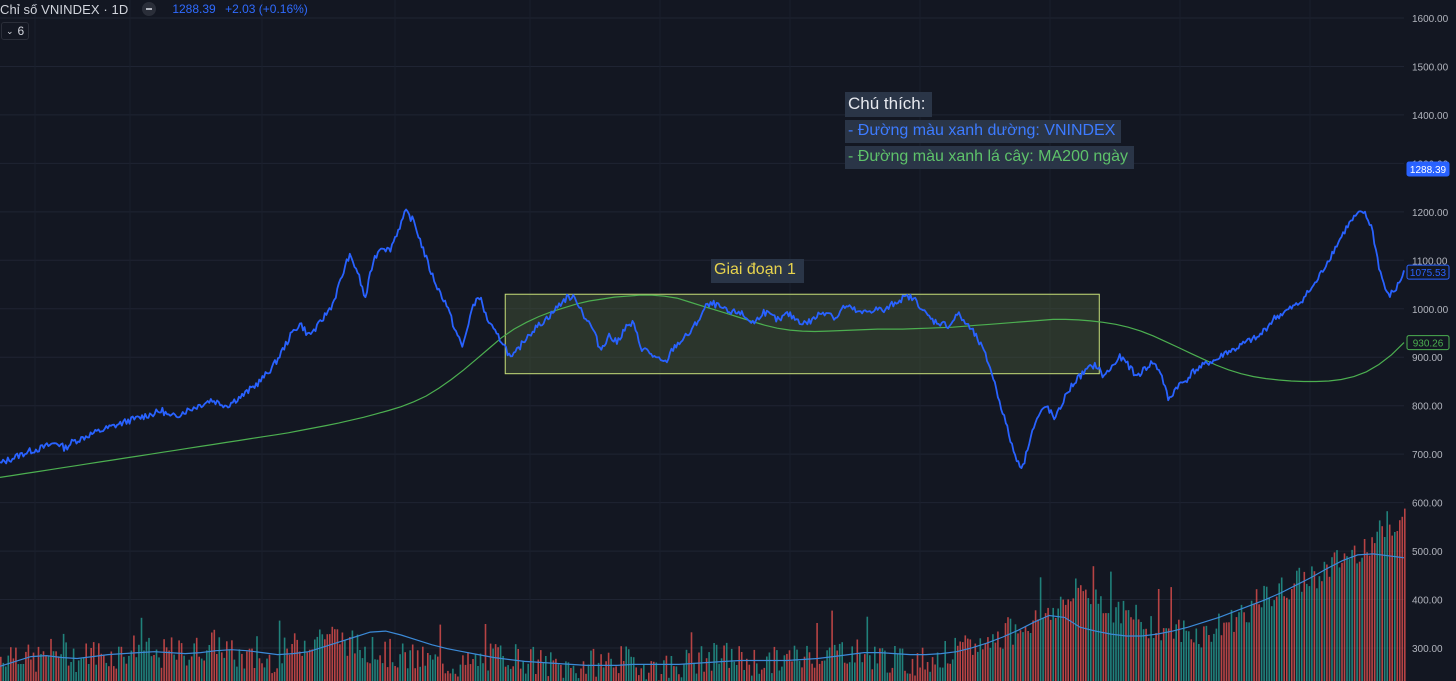 The width and height of the screenshot is (1456, 681). What do you see at coordinates (888, 104) in the screenshot?
I see `legend-title: Chú thích:` at bounding box center [888, 104].